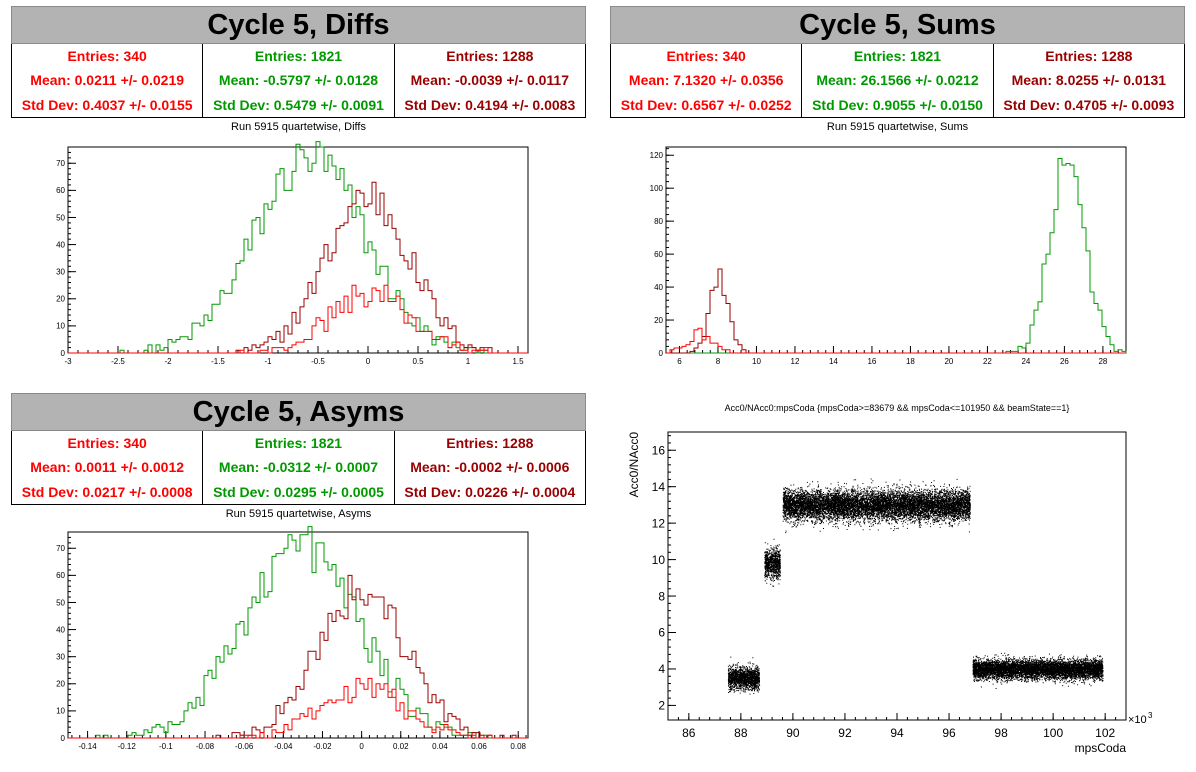  What do you see at coordinates (1089, 104) in the screenshot?
I see `std-text: Std Dev: 0.4705 +/- 0.0093` at bounding box center [1089, 104].